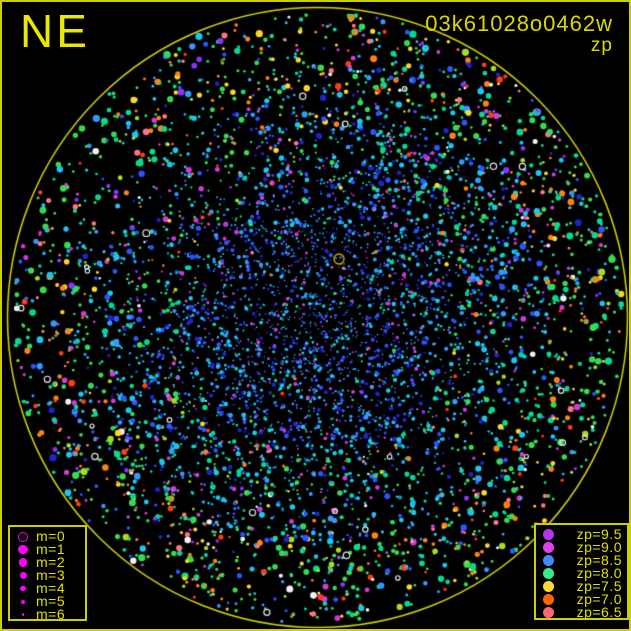 Image resolution: width=631 pixels, height=631 pixels. I want to click on legend-row: zp=7.0, so click(581, 599).